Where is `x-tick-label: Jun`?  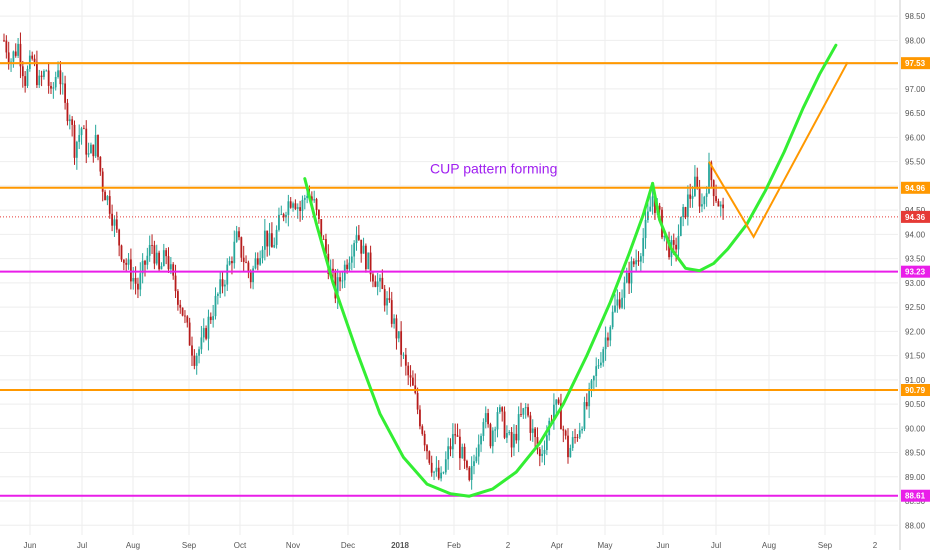
x-tick-label: Jun is located at coordinates (30, 545).